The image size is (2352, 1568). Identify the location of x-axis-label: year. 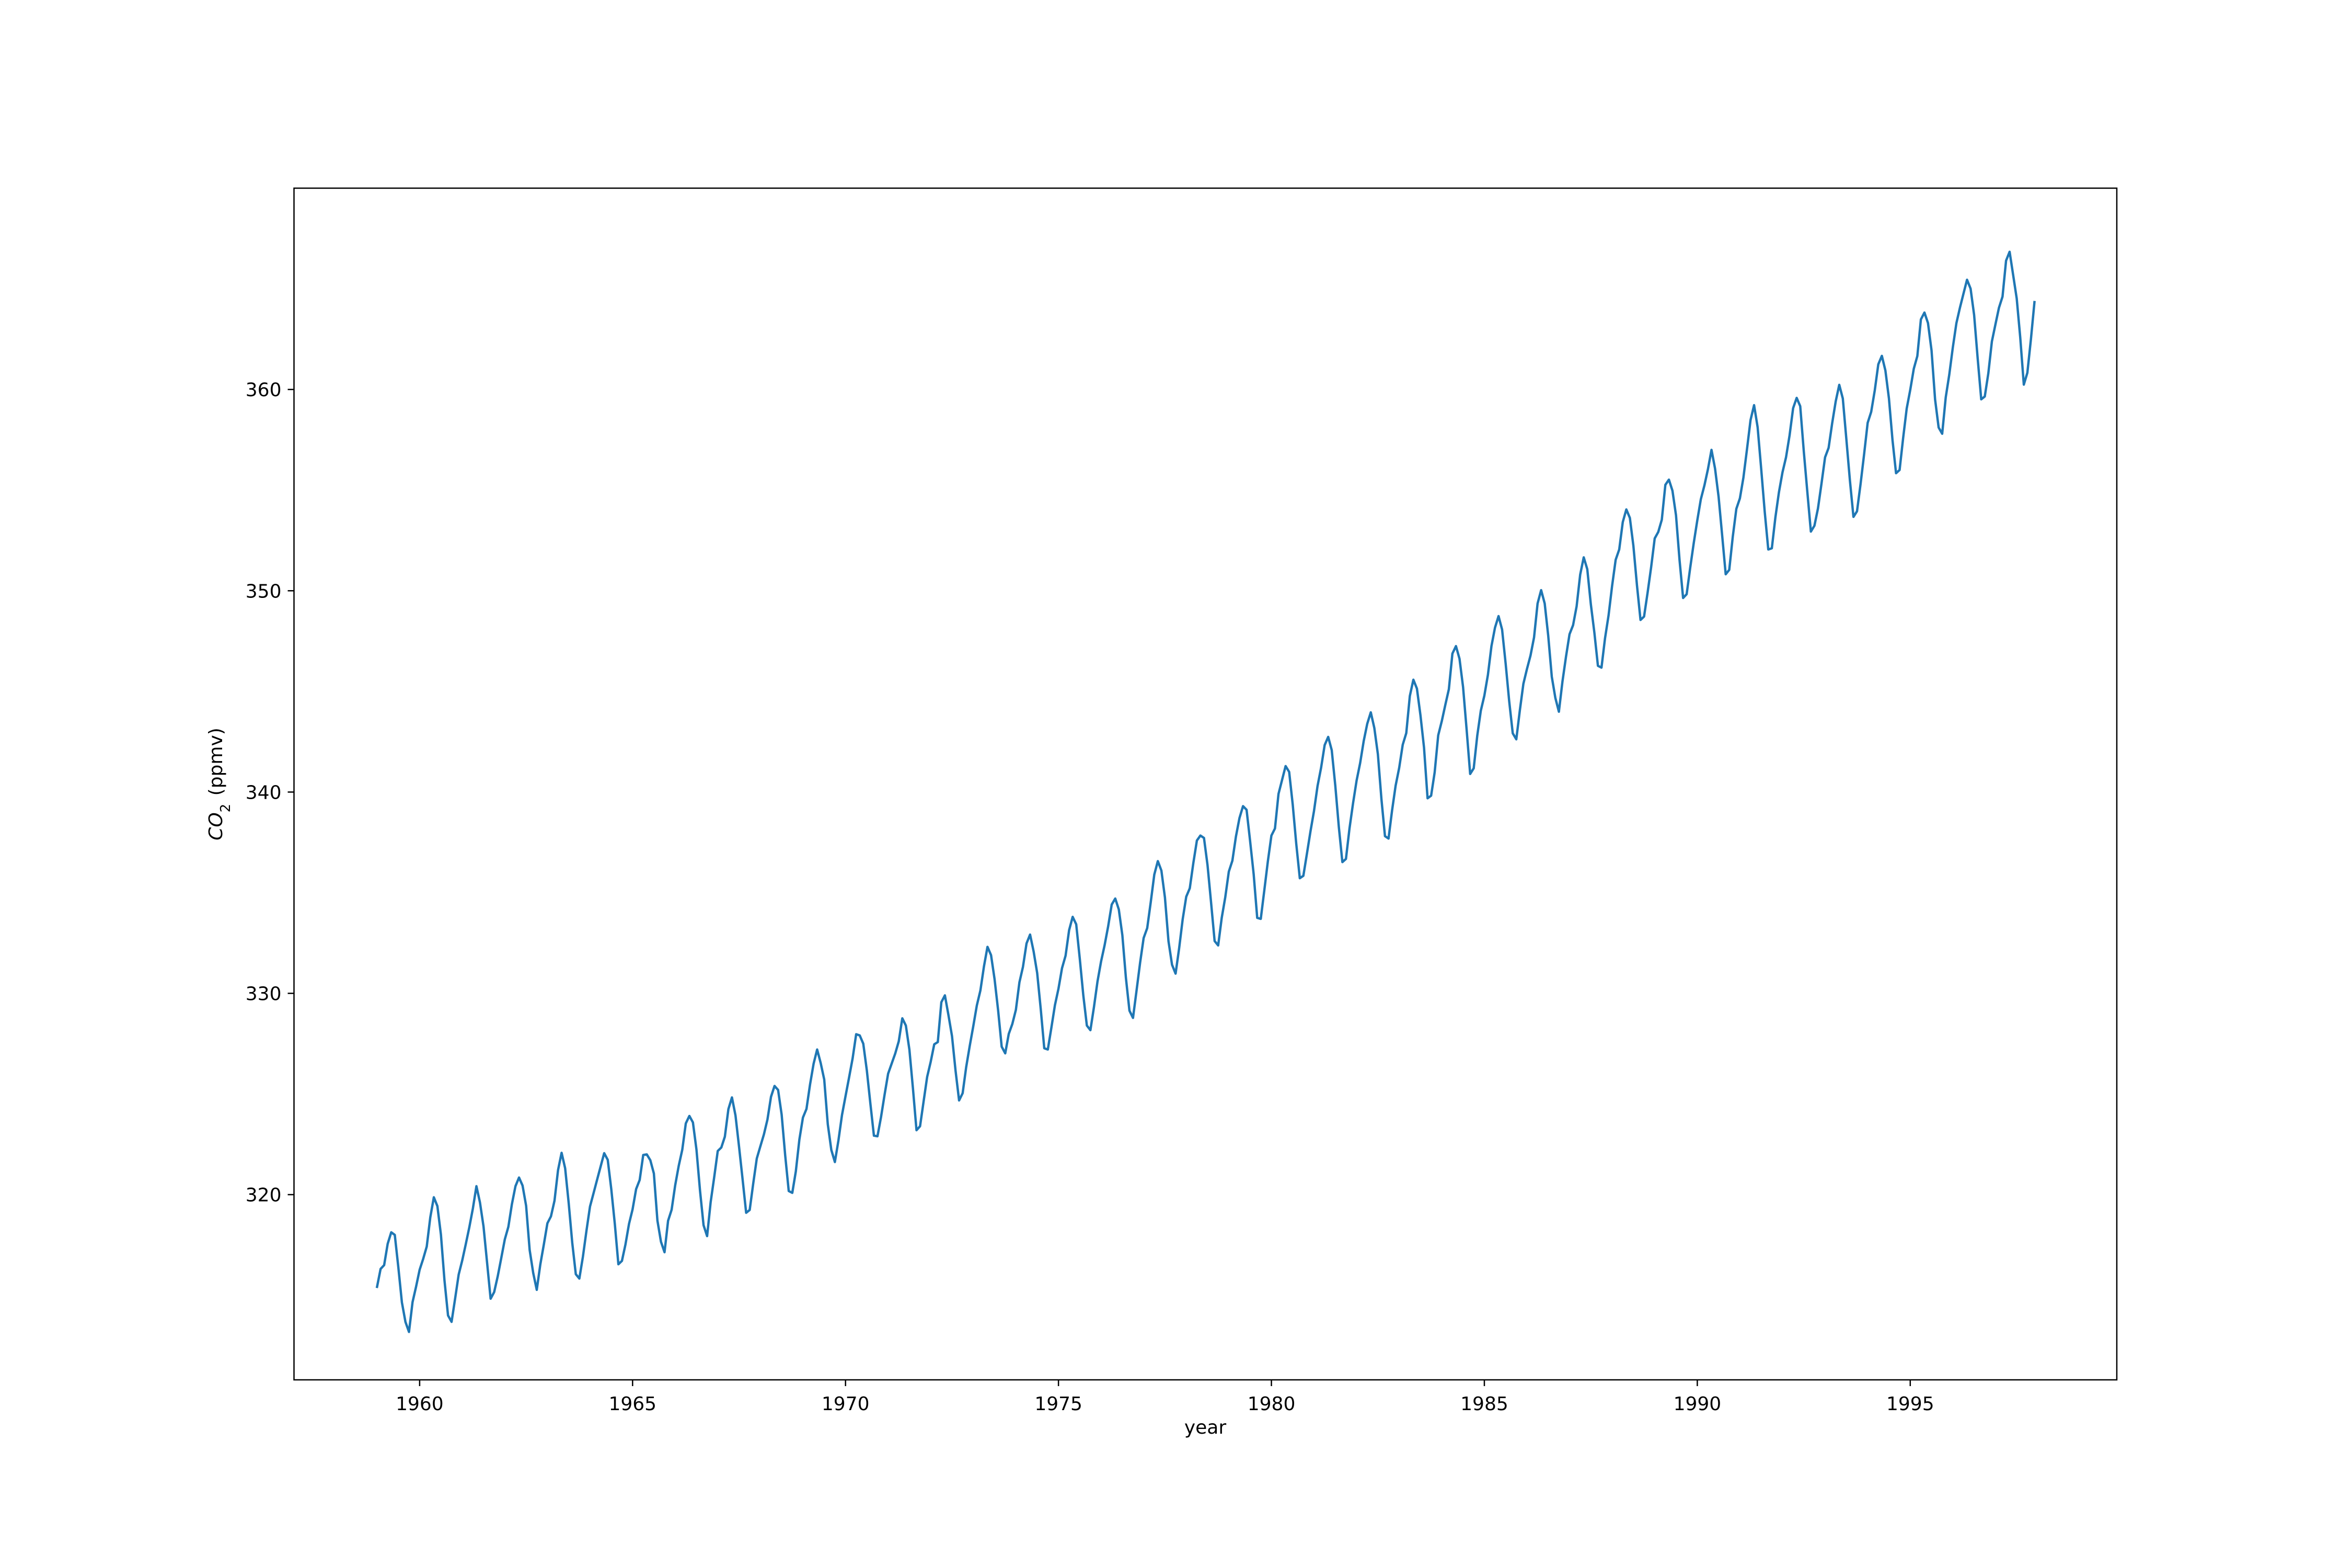
(1205, 1427).